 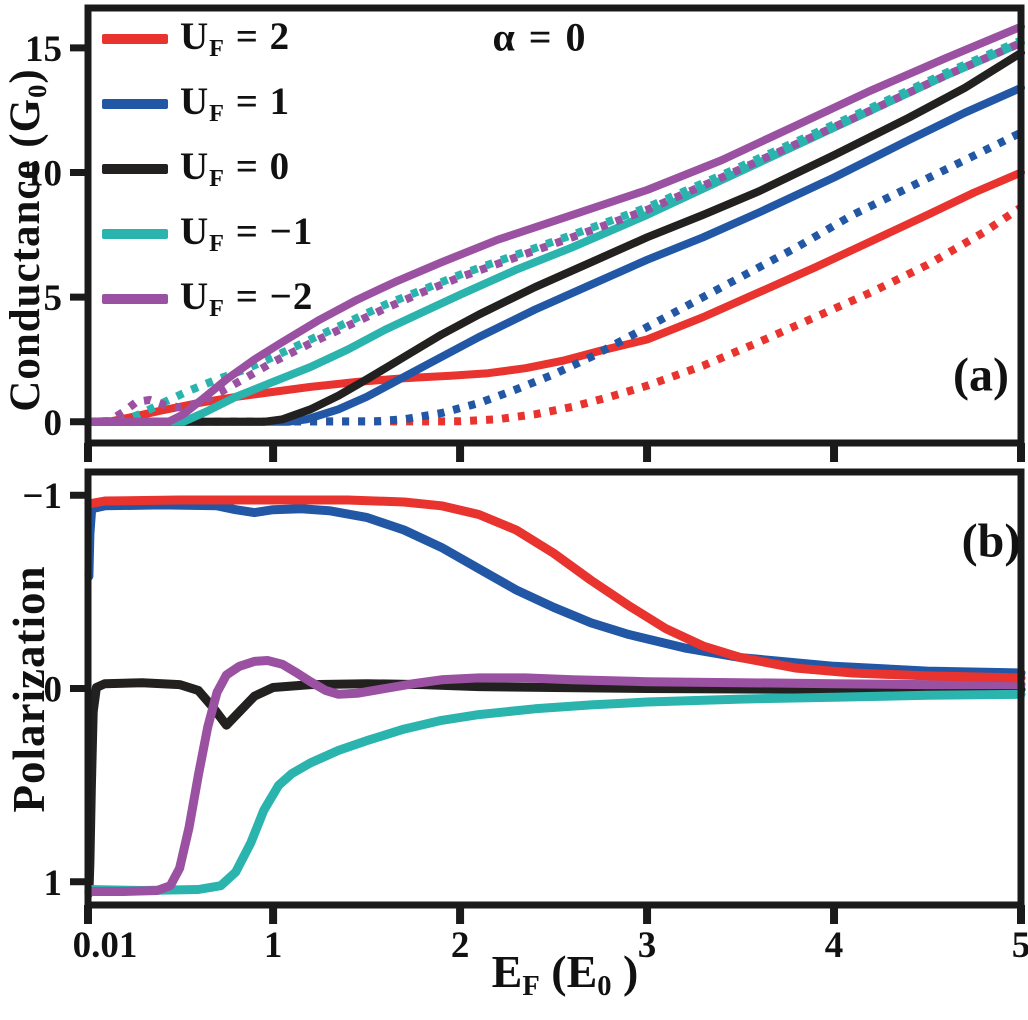 What do you see at coordinates (540, 37) in the screenshot?
I see `alpha-annotation: α = 0` at bounding box center [540, 37].